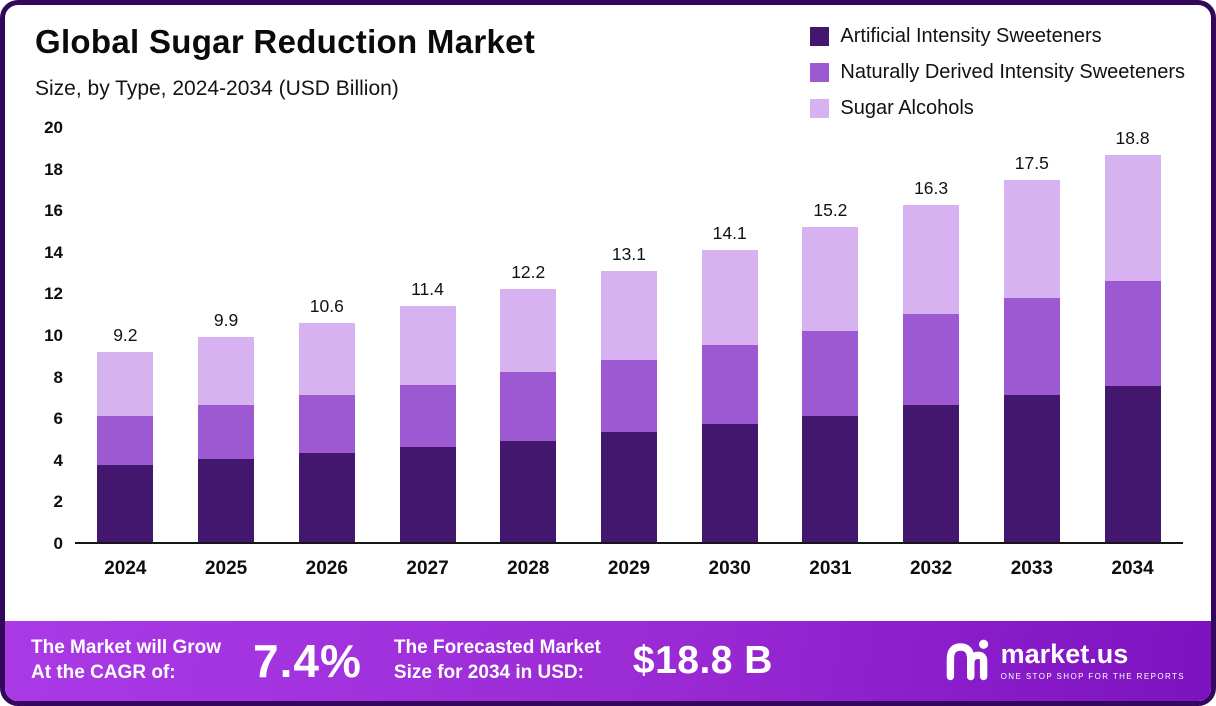 This screenshot has width=1216, height=706. Describe the element at coordinates (53, 169) in the screenshot. I see `y-tick-label: 18` at that location.